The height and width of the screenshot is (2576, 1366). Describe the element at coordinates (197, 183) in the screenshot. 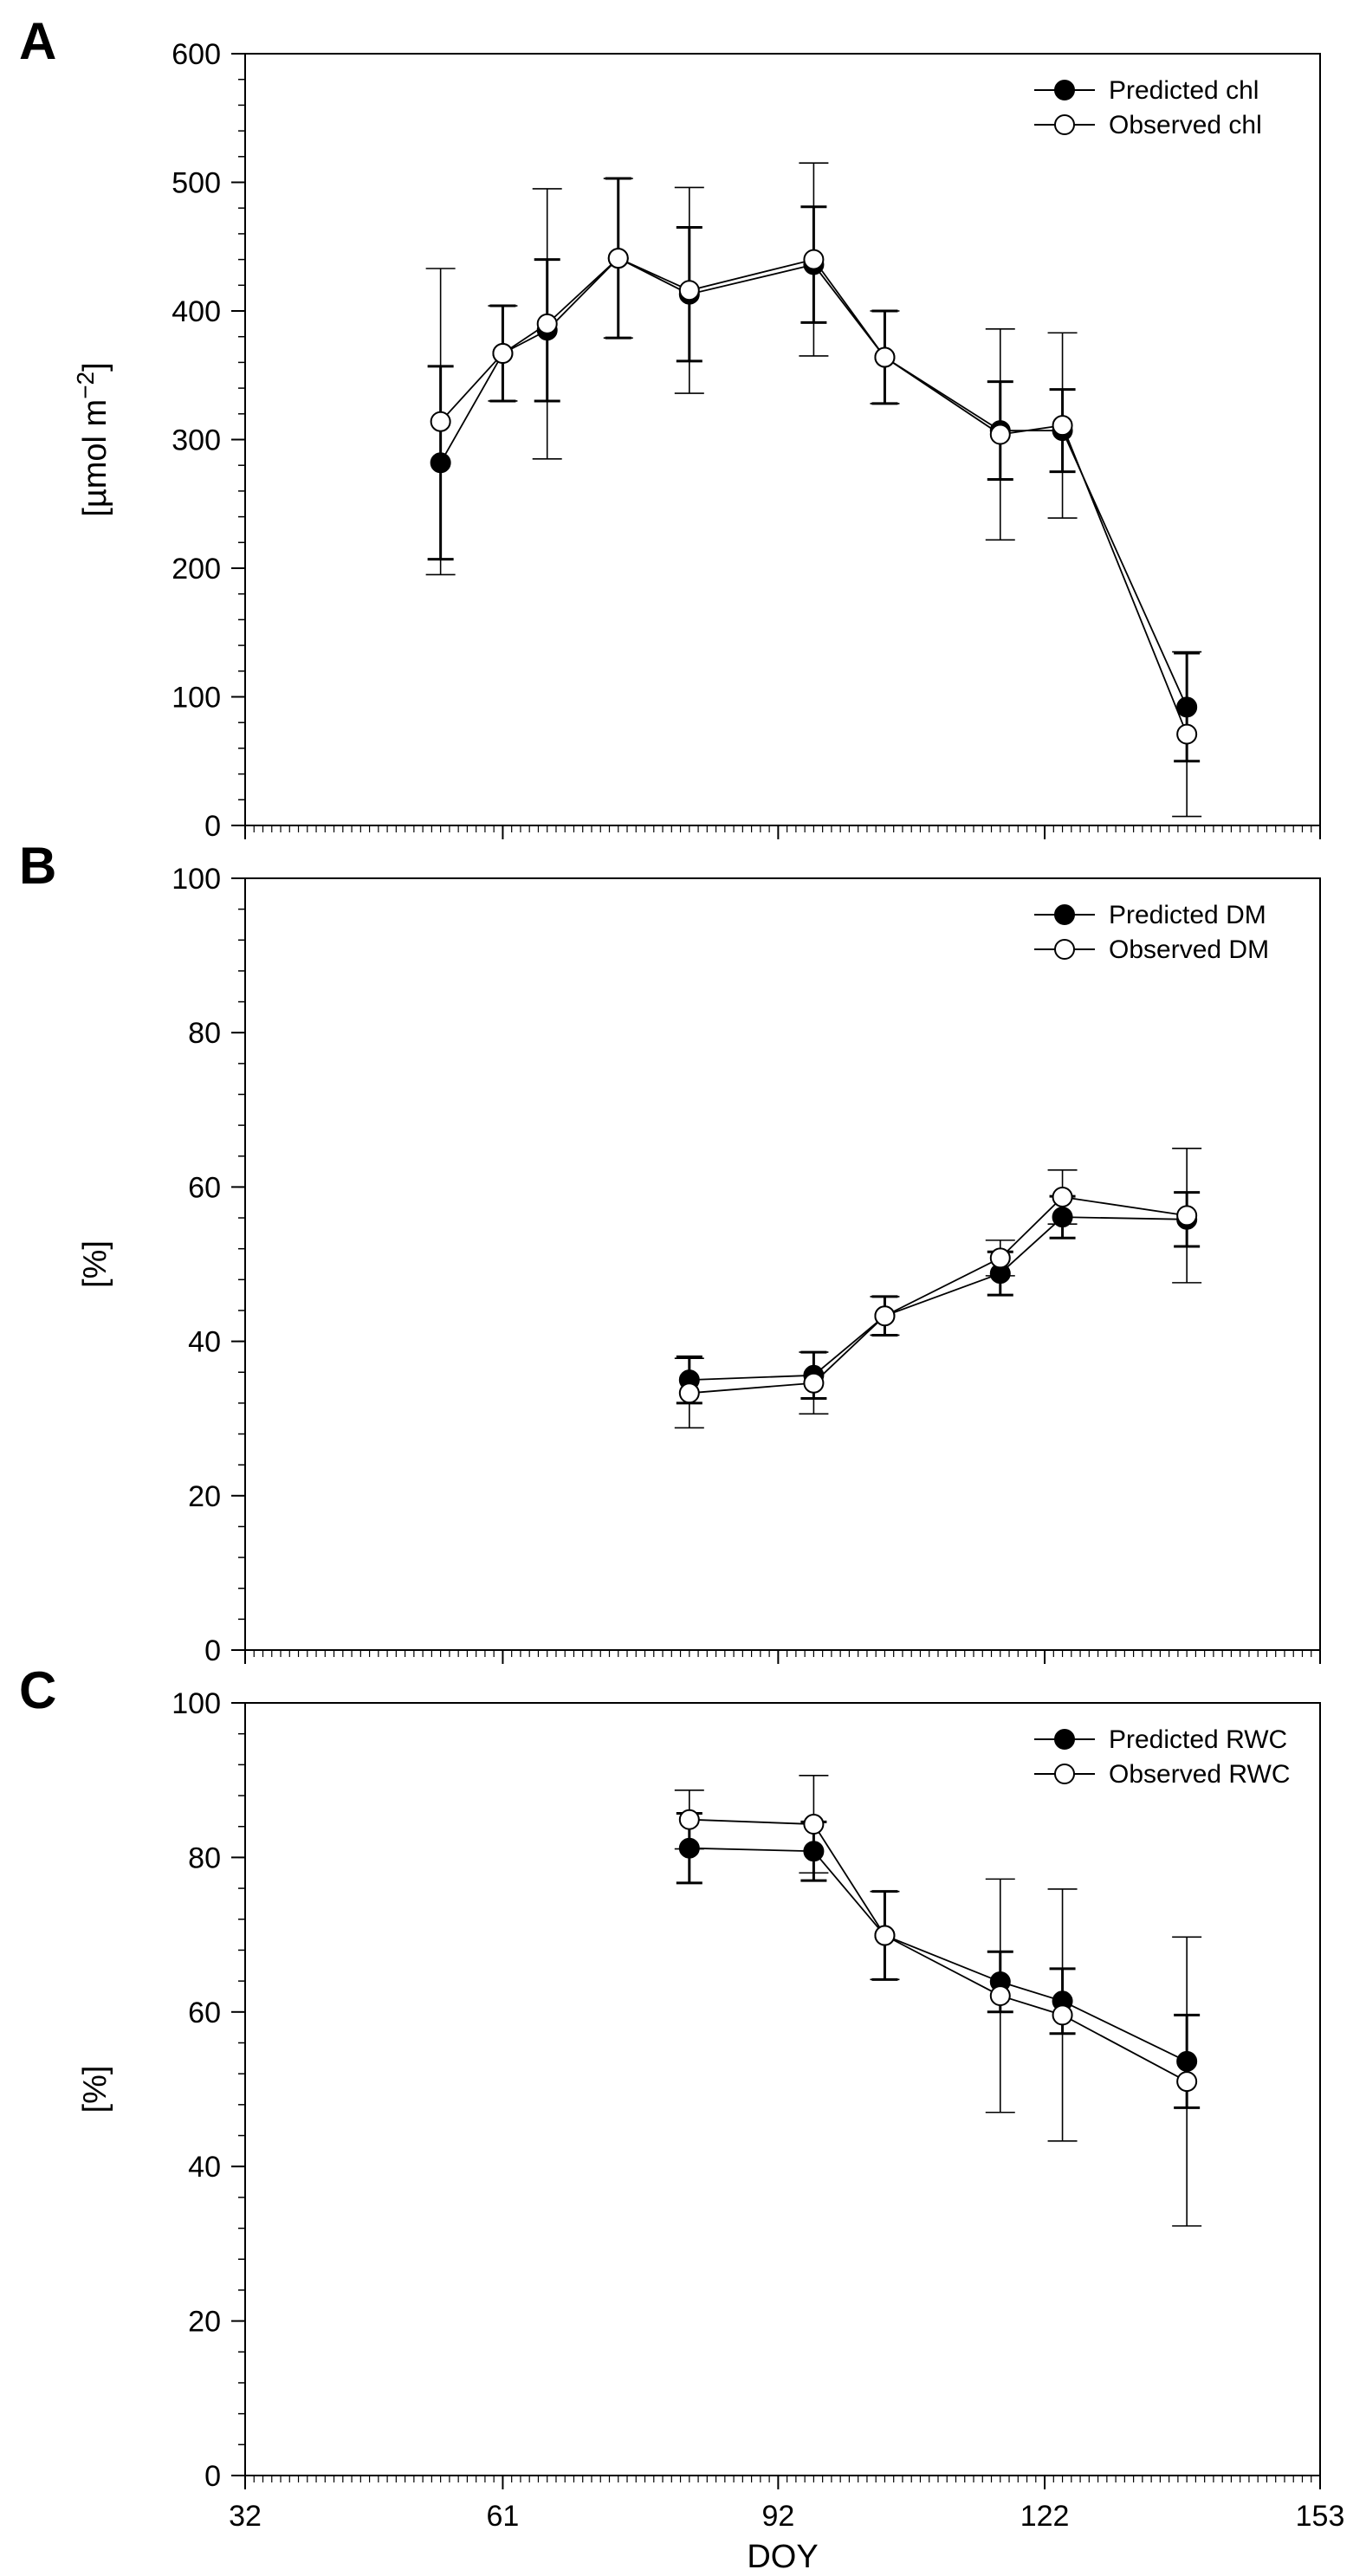

I see `y-tick-label: 500` at that location.